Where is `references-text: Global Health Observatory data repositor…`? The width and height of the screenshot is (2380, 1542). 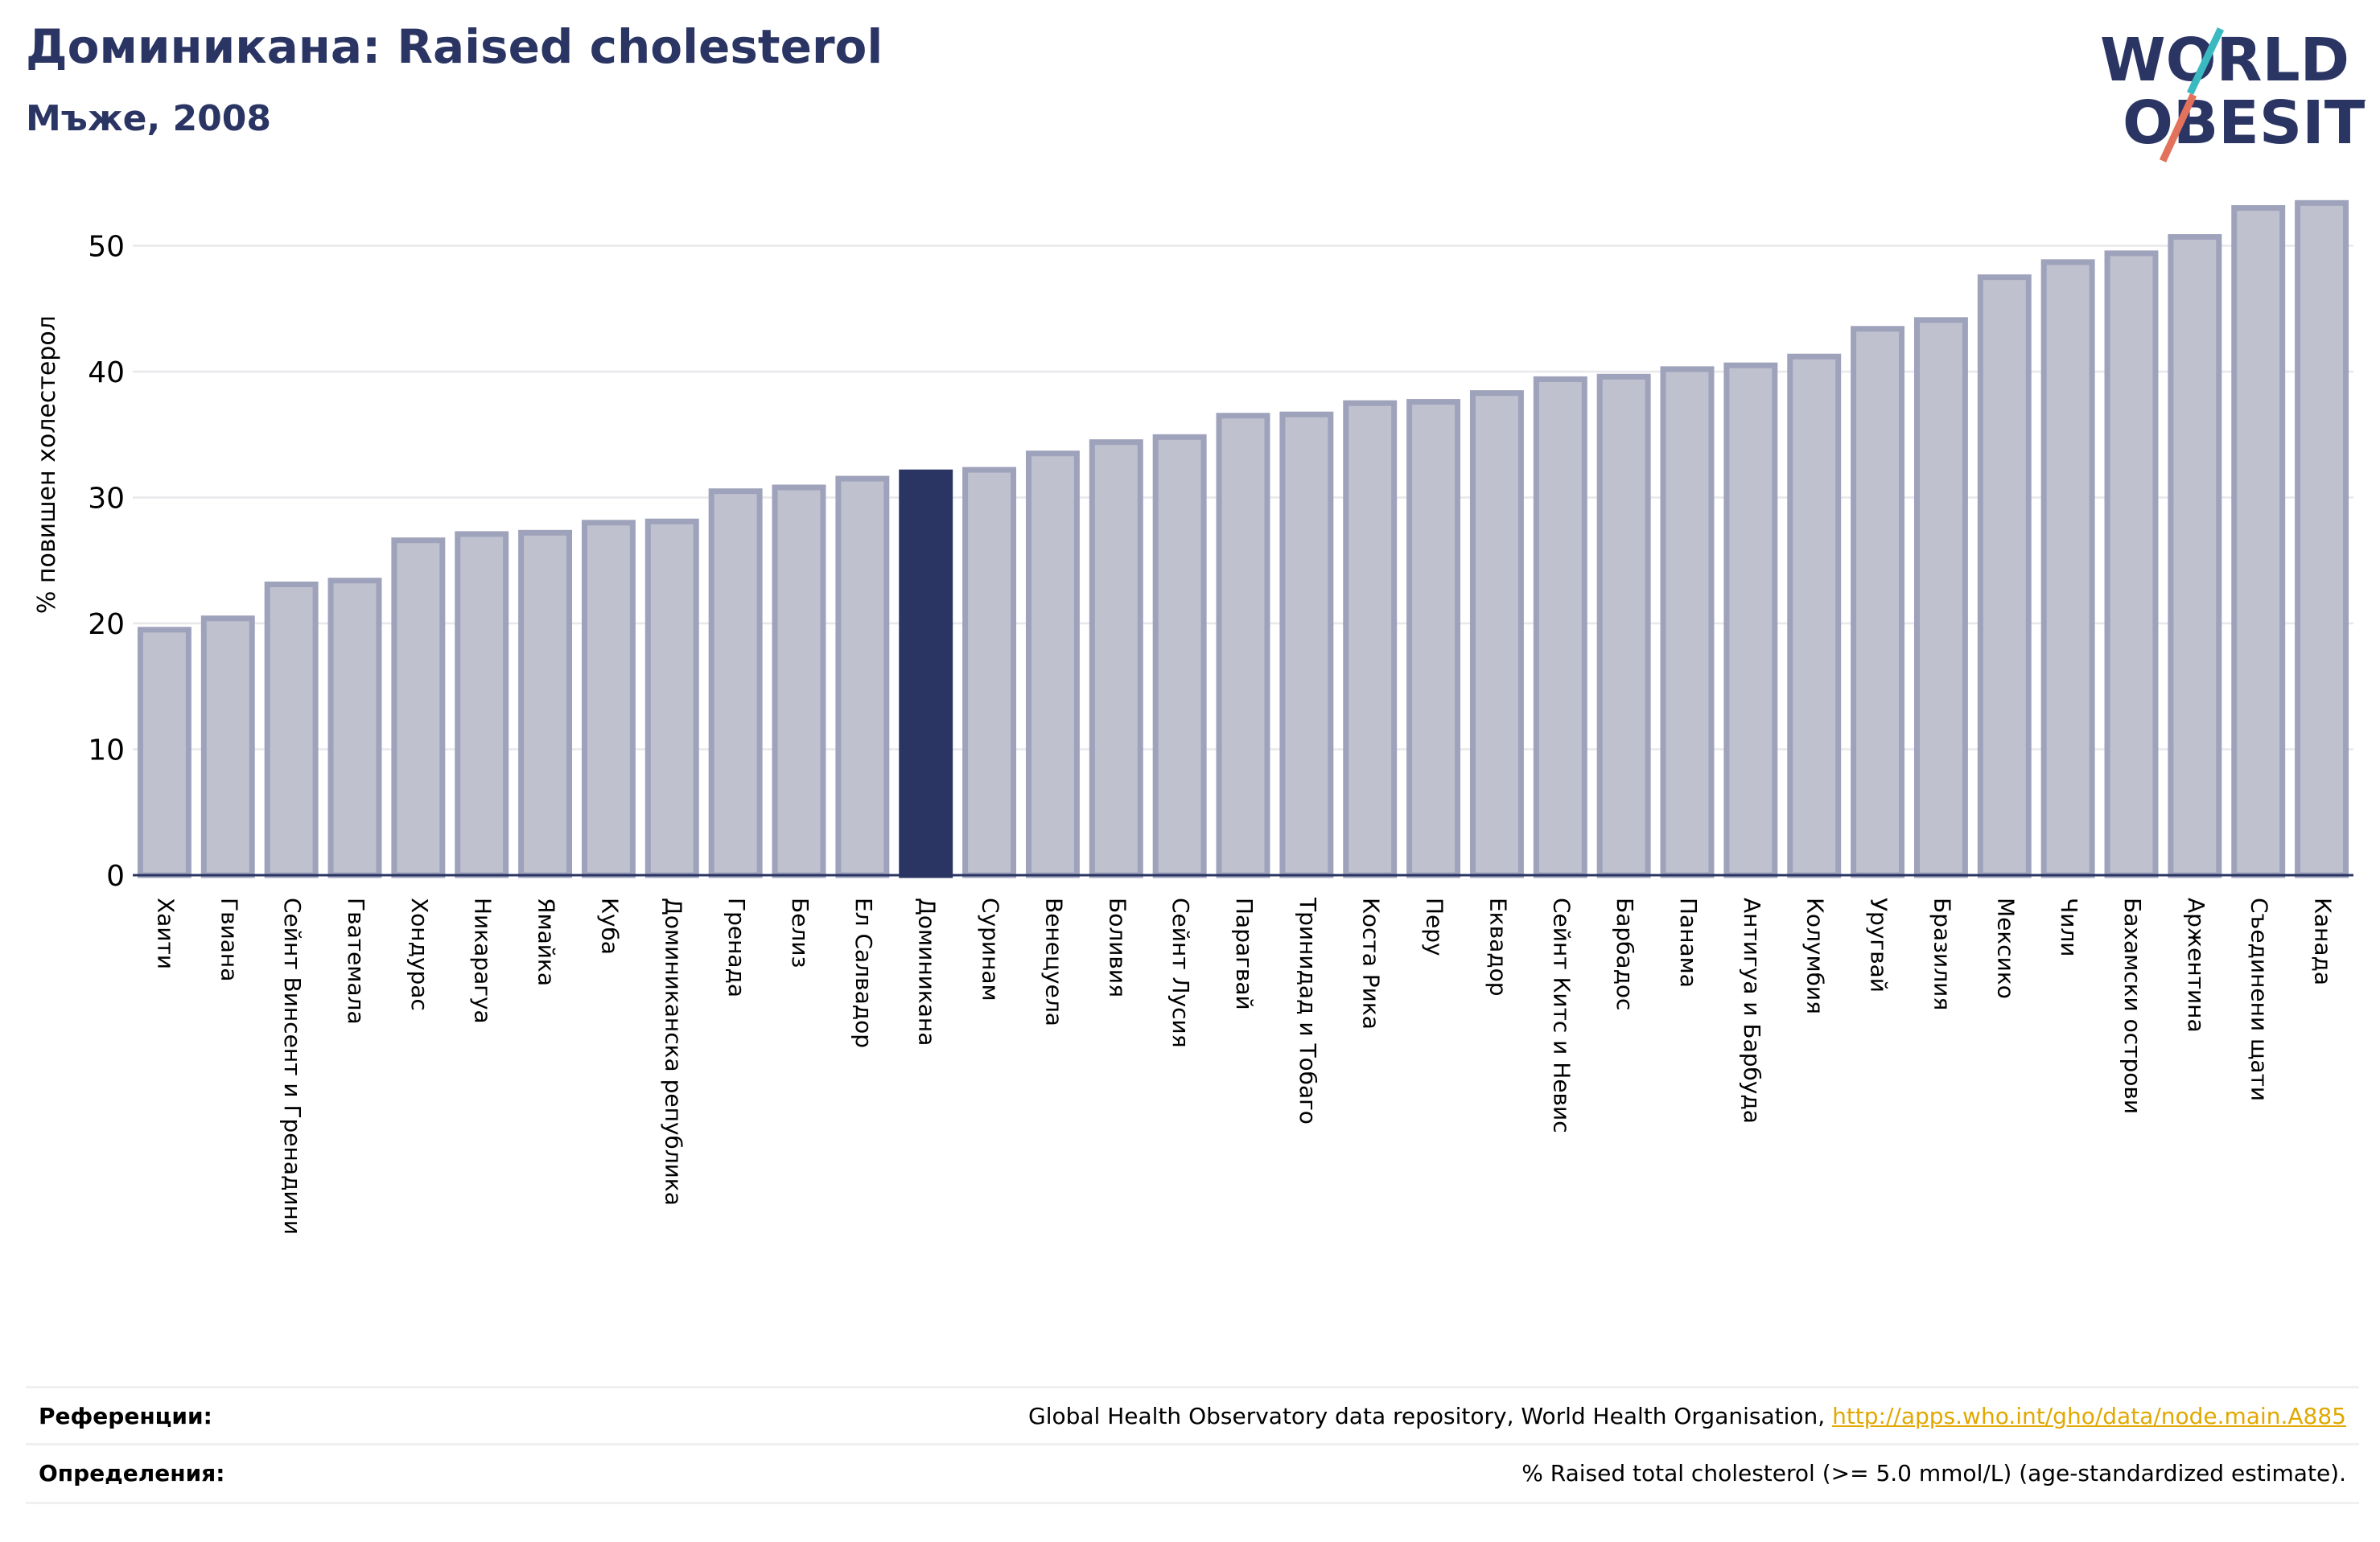 references-text: Global Health Observatory data repositor… is located at coordinates (1430, 1416).